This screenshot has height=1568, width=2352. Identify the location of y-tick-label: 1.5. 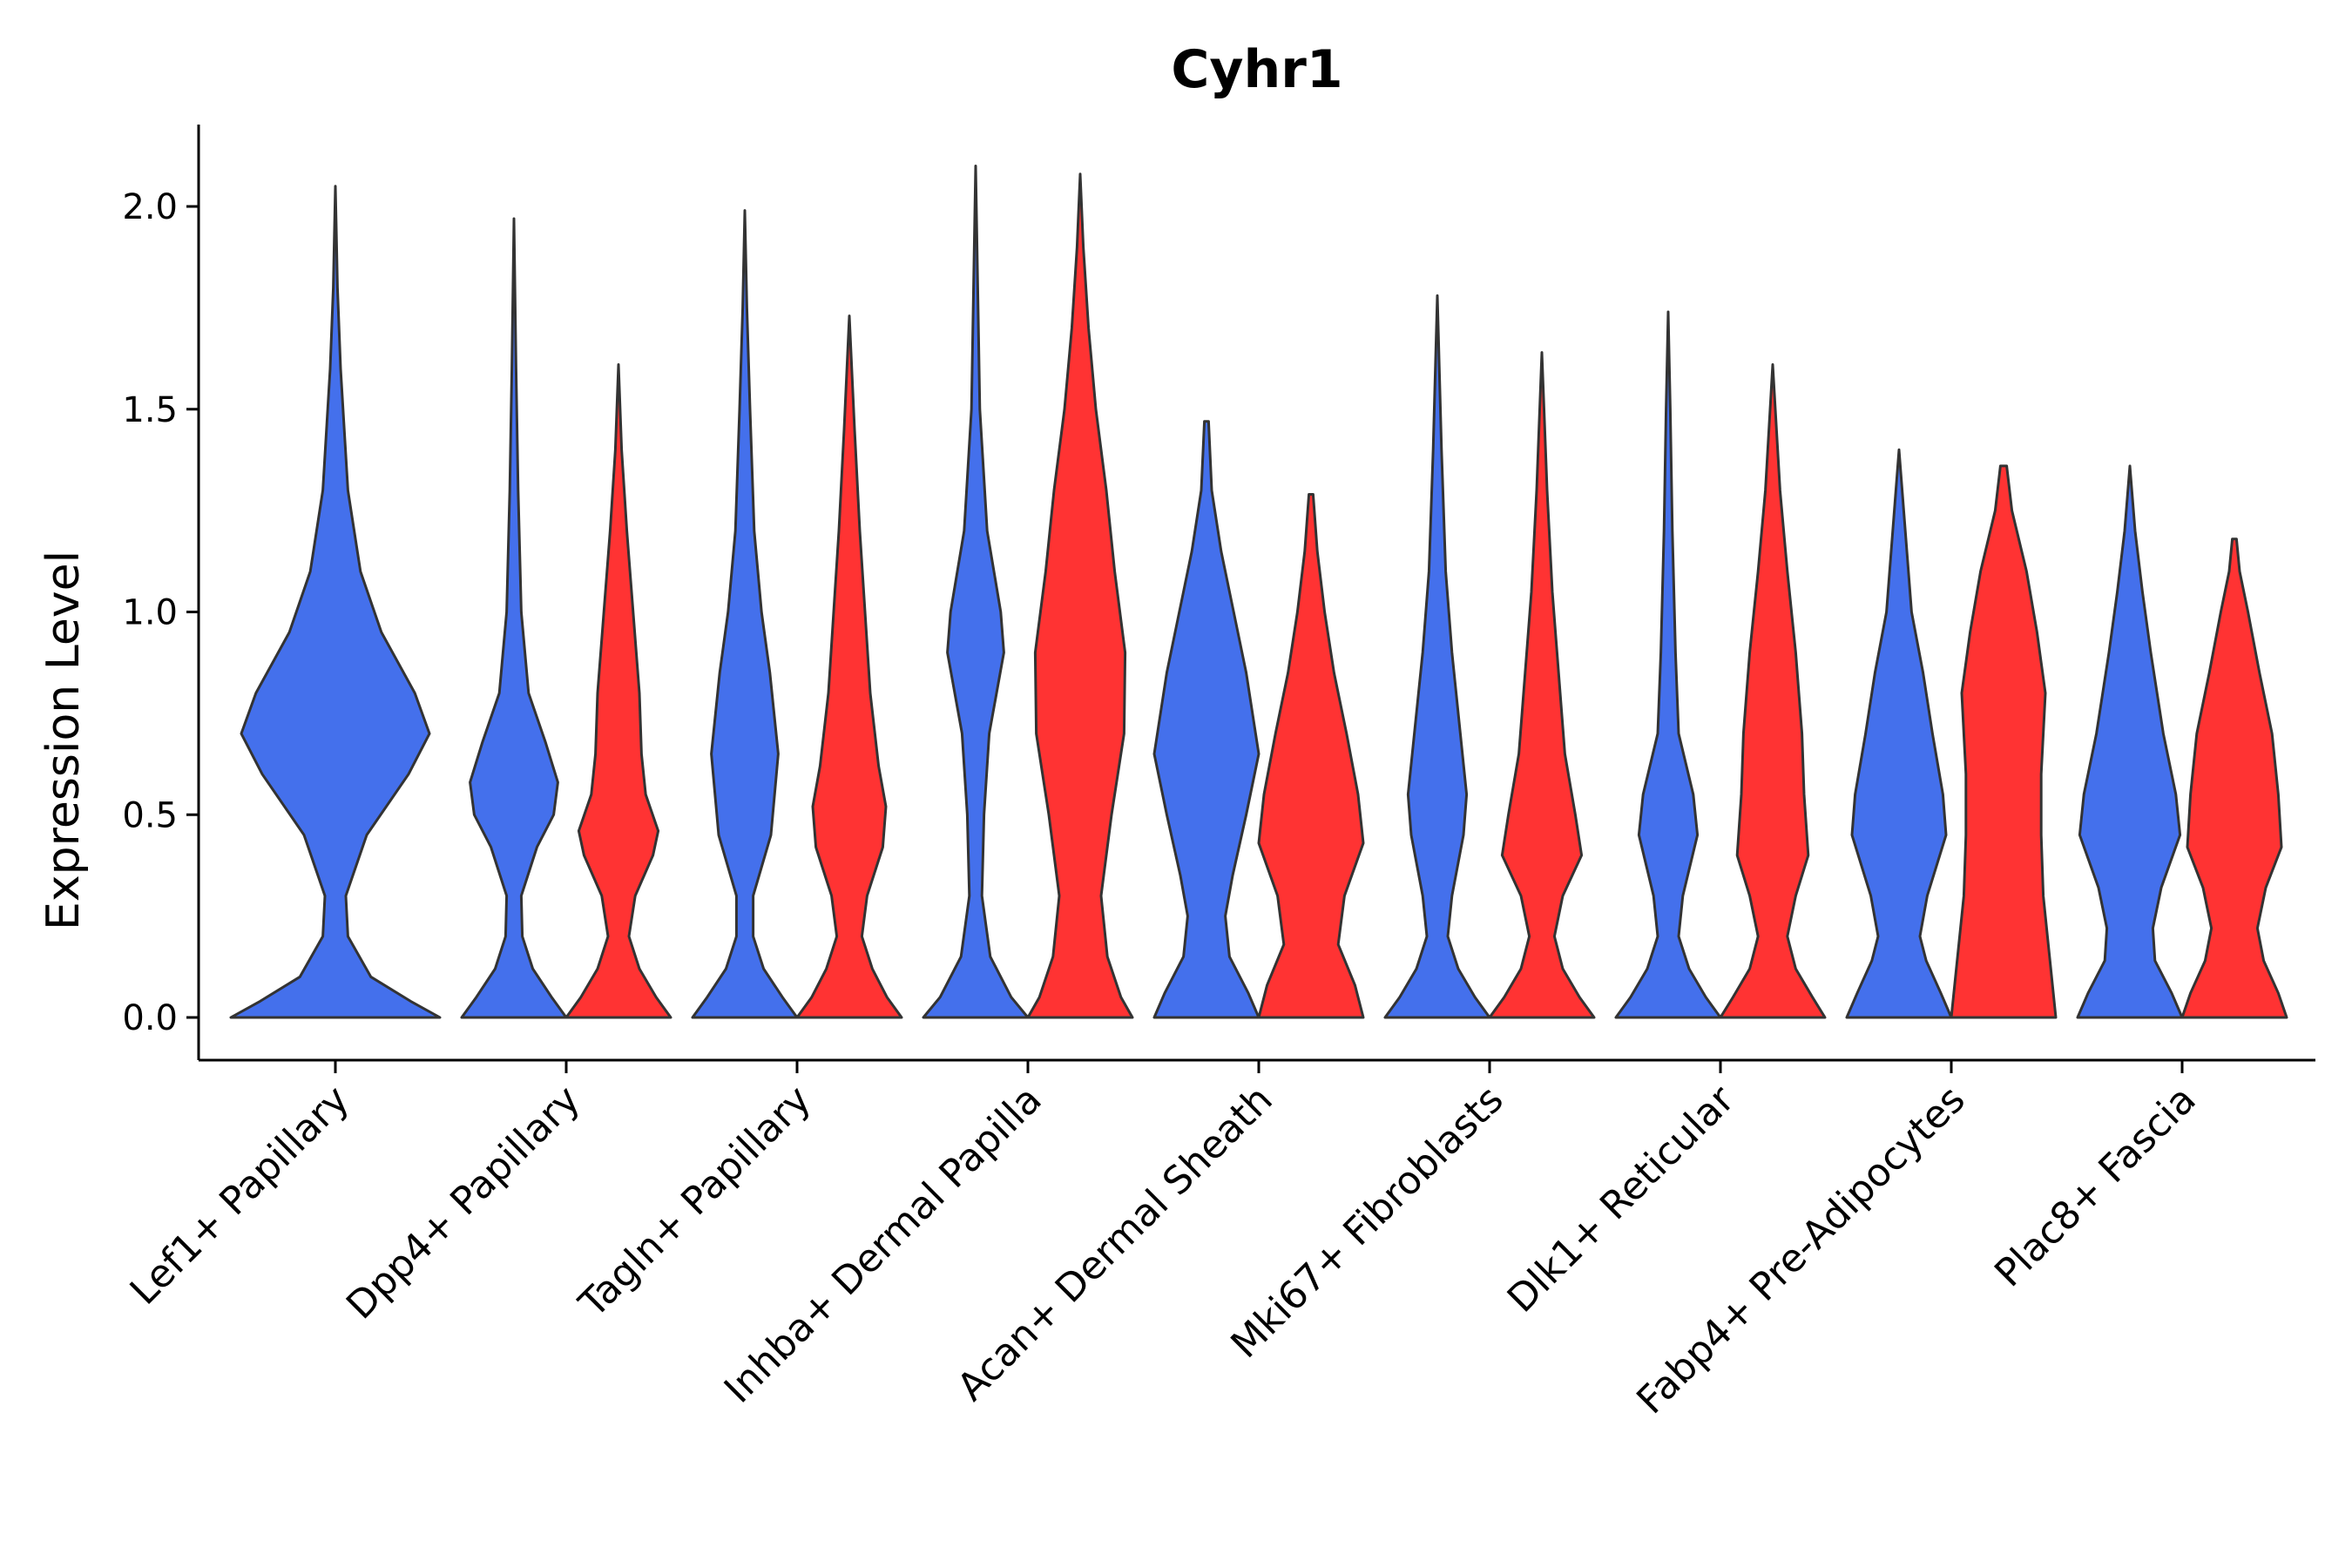
(150, 410).